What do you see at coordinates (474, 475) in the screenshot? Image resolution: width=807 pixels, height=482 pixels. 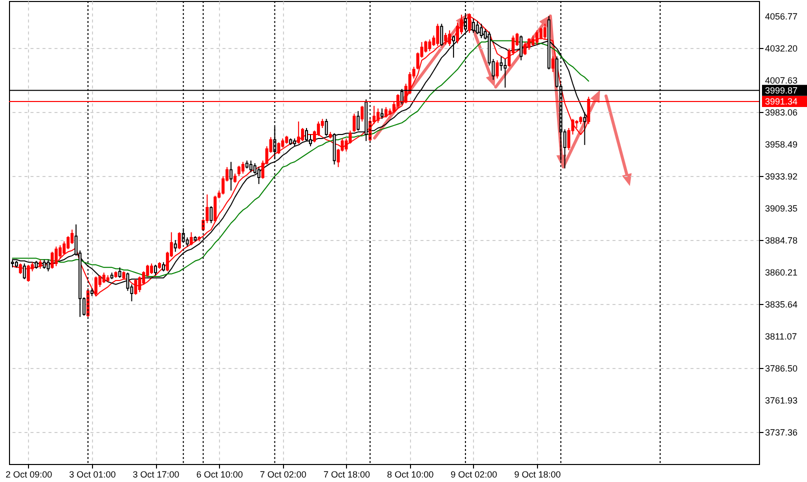 I see `x-tick-label: 9 Oct 02:00` at bounding box center [474, 475].